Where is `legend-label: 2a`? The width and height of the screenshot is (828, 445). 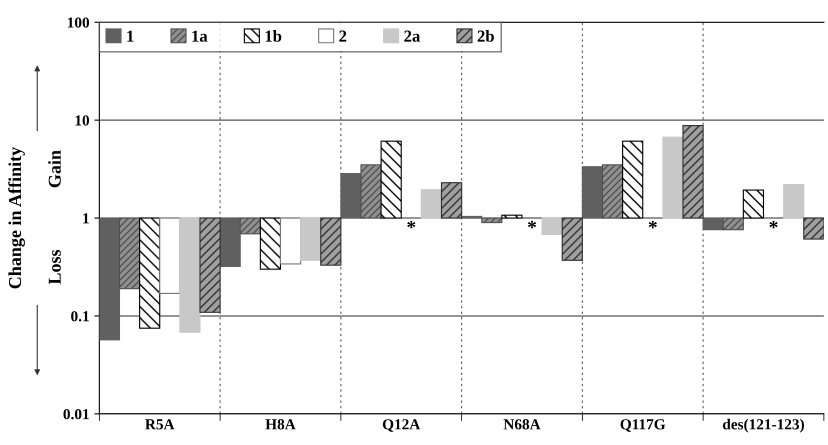 legend-label: 2a is located at coordinates (412, 36).